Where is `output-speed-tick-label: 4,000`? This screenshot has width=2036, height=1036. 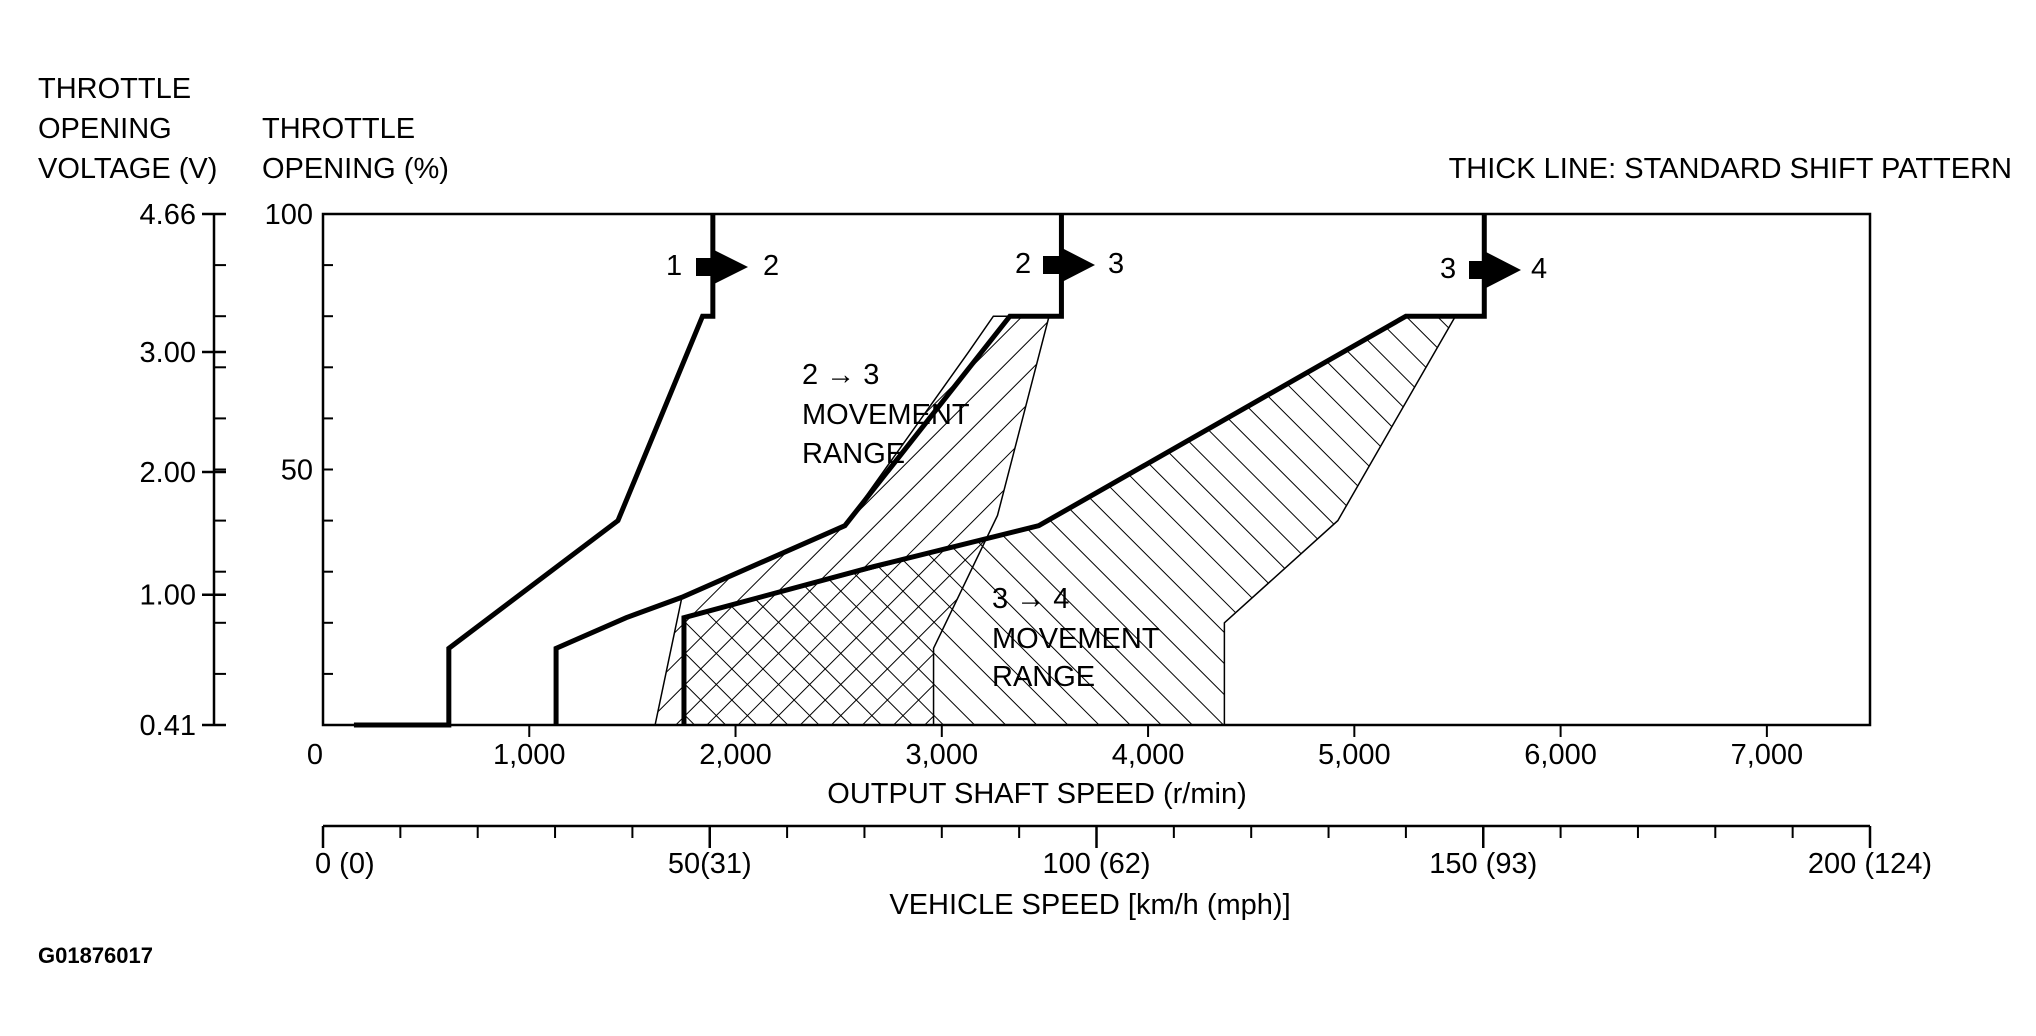 output-speed-tick-label: 4,000 is located at coordinates (1148, 755).